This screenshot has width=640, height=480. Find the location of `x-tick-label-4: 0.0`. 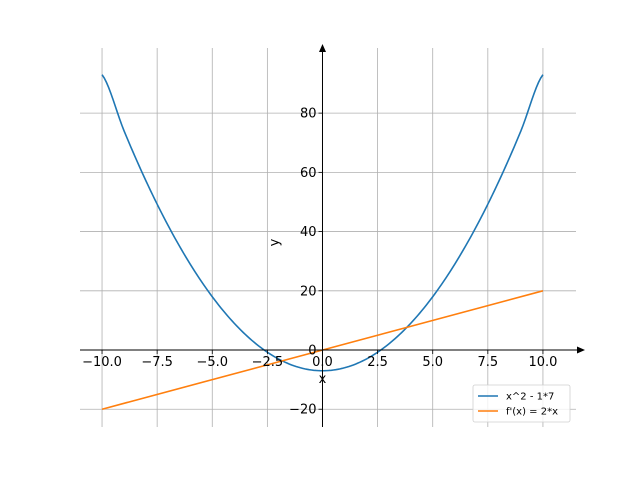

x-tick-label-4: 0.0 is located at coordinates (322, 362).